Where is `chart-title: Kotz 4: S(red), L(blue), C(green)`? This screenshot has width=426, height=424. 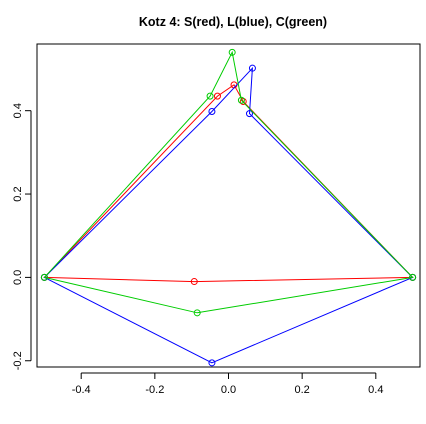 chart-title: Kotz 4: S(red), L(blue), C(green) is located at coordinates (233, 22).